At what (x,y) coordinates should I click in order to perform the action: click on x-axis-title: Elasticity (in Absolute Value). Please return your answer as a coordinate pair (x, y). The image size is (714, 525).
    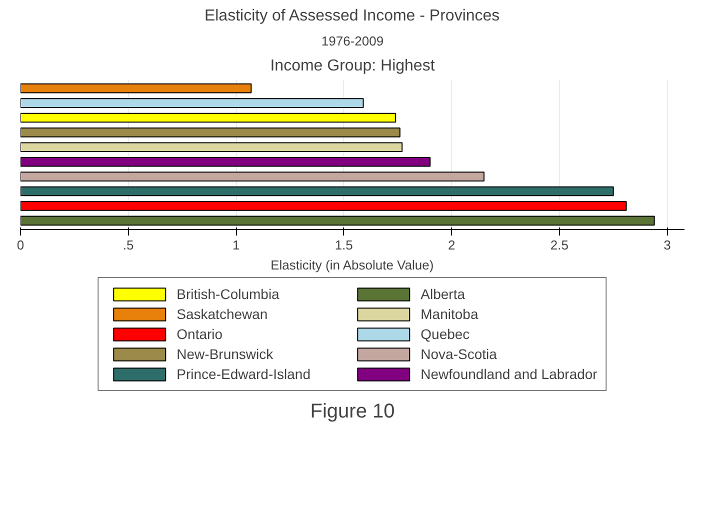
    Looking at the image, I should click on (352, 265).